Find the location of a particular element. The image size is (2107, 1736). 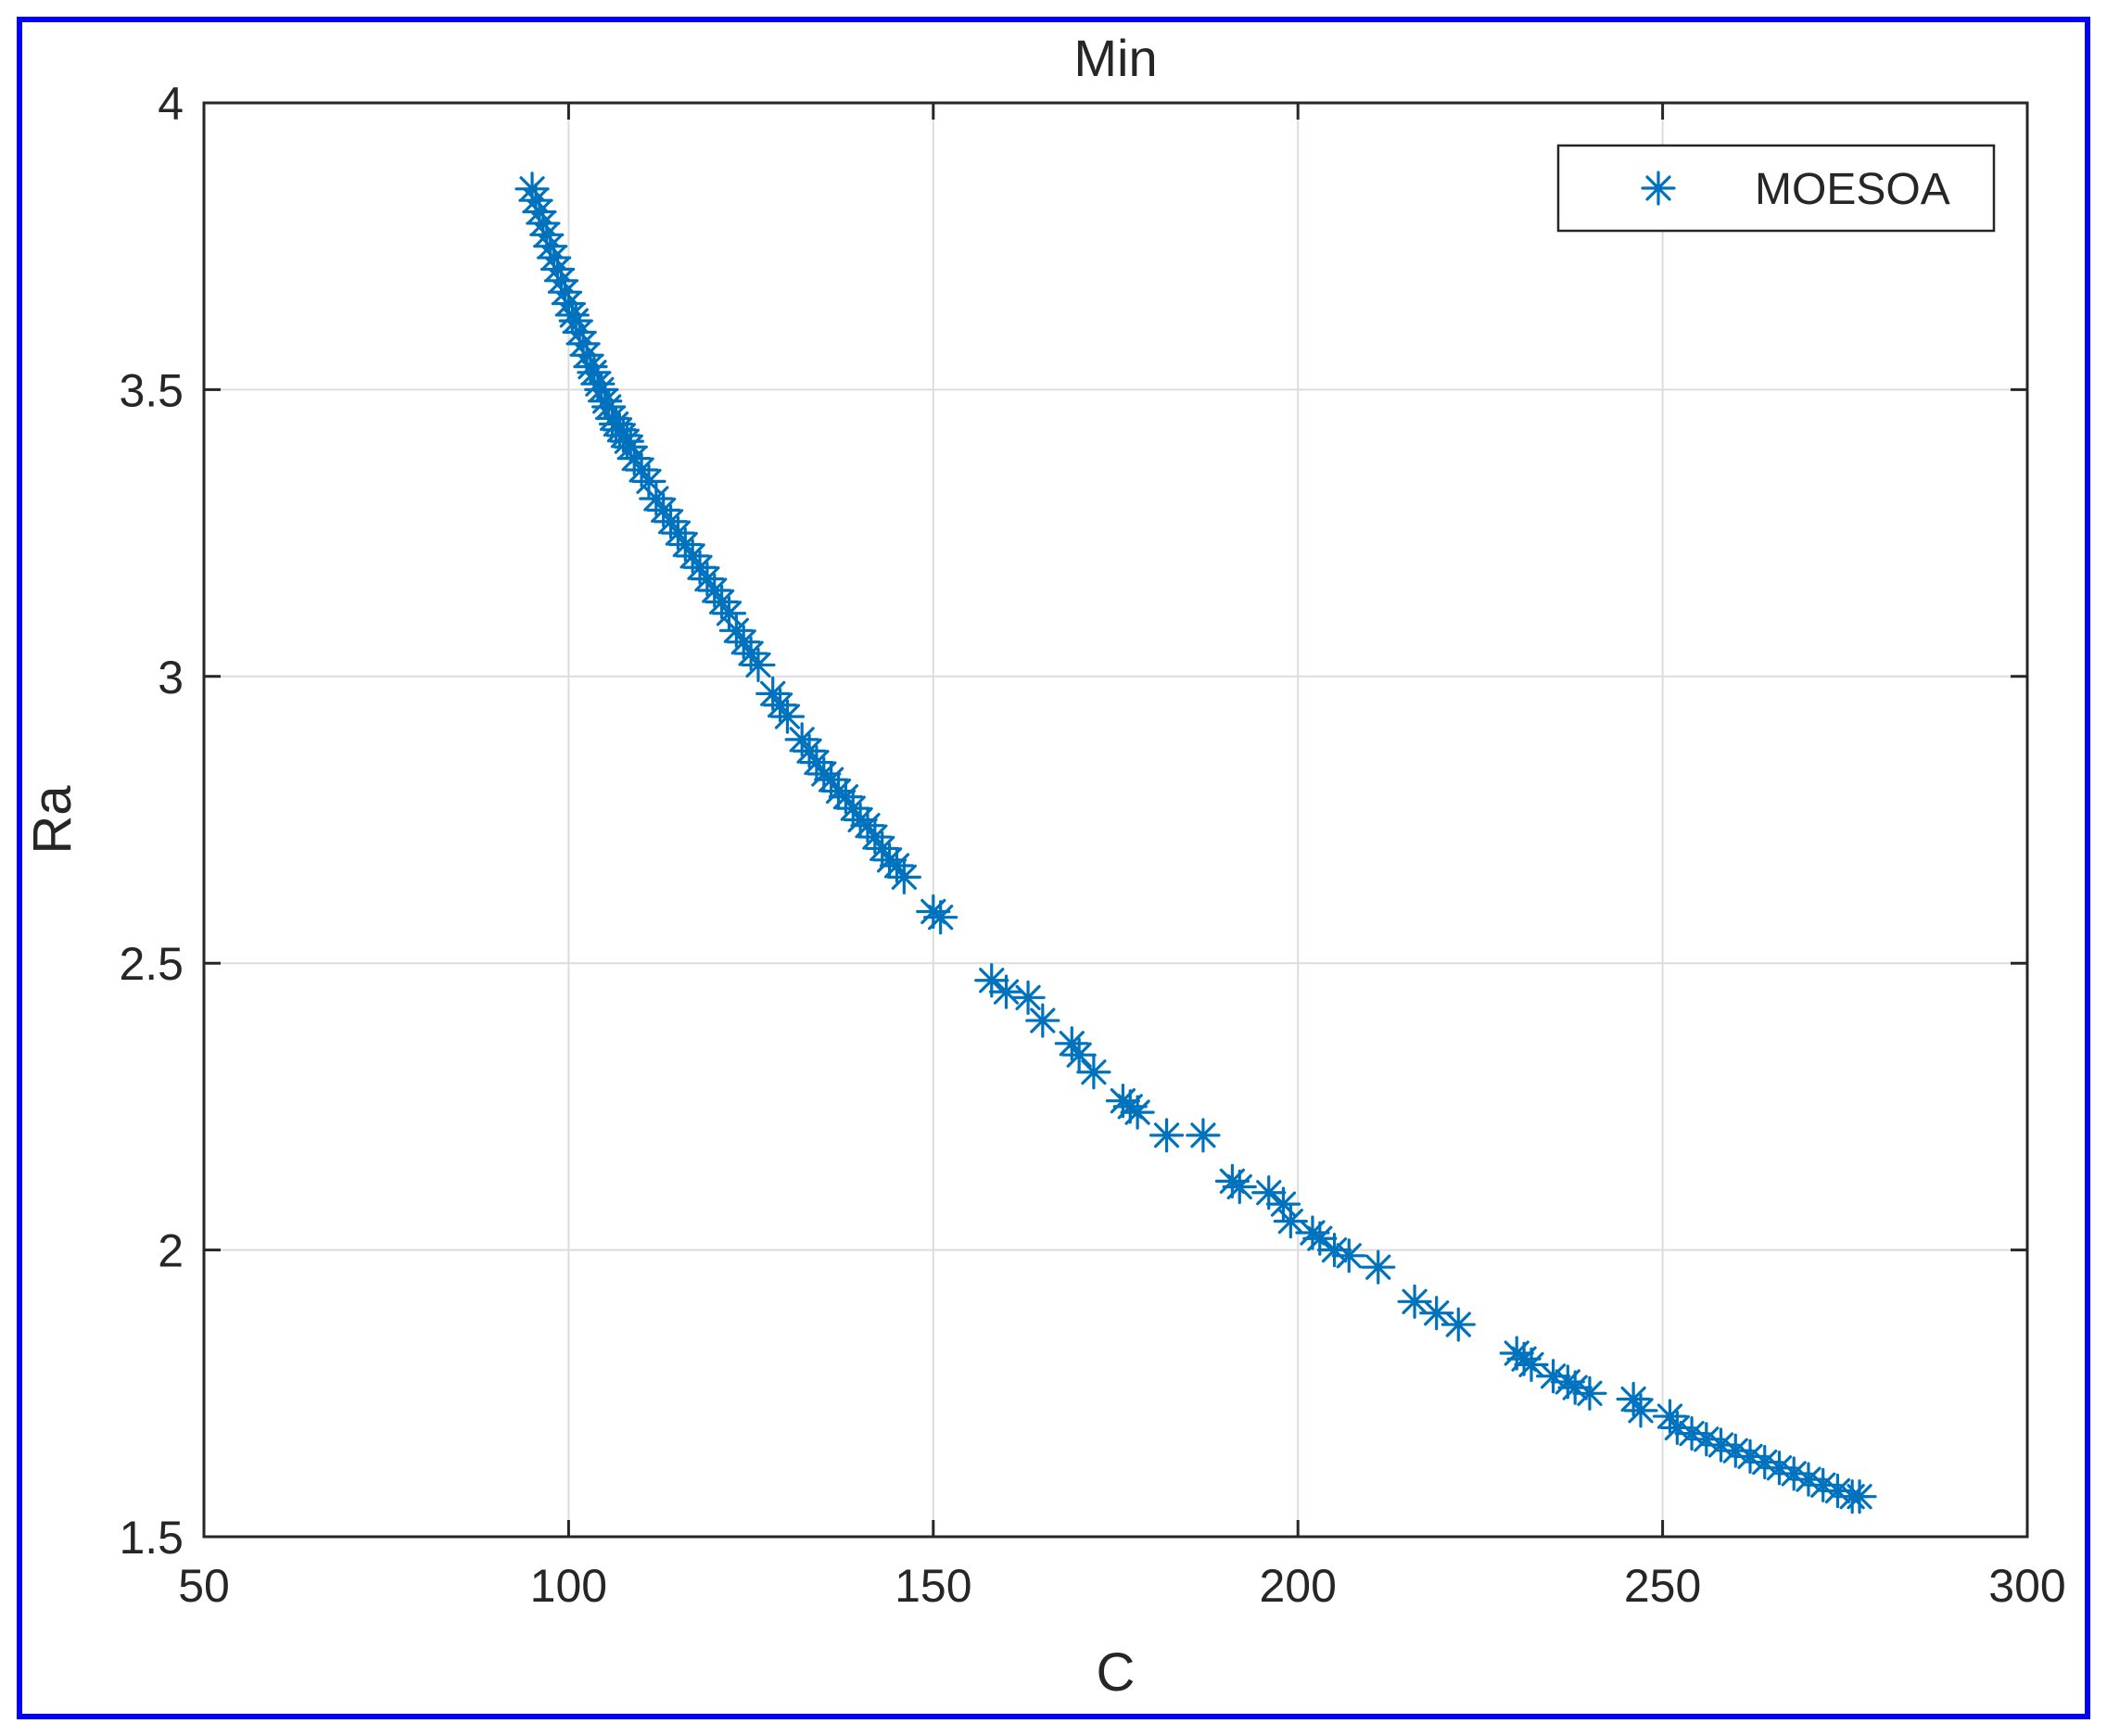

x-tick-label: 150 is located at coordinates (933, 1586).